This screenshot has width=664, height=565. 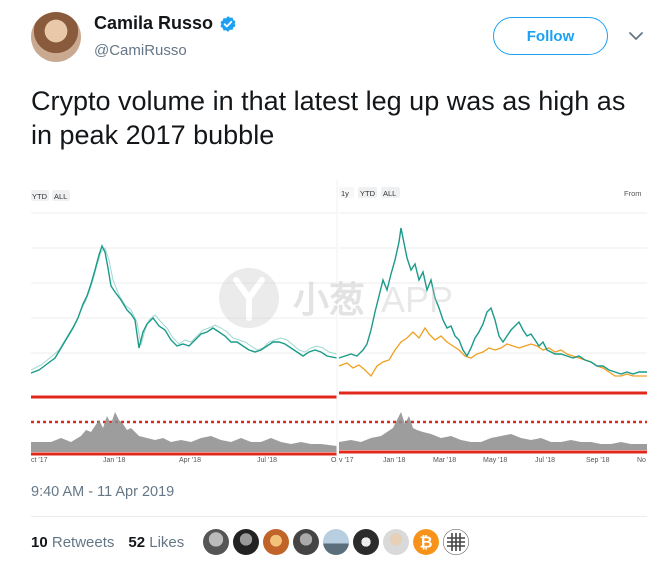 I want to click on right-xtick-5: Sep '18, so click(x=598, y=460).